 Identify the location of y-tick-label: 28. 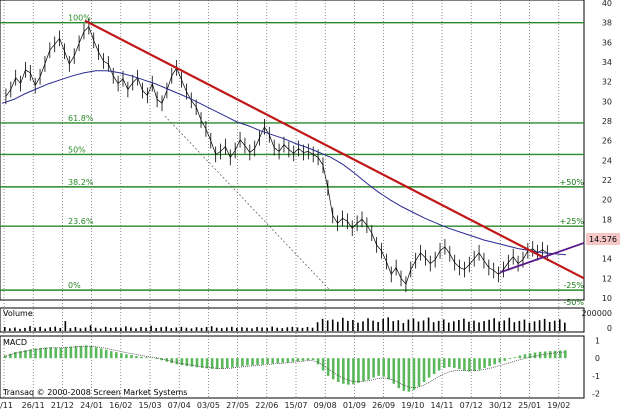
(607, 121).